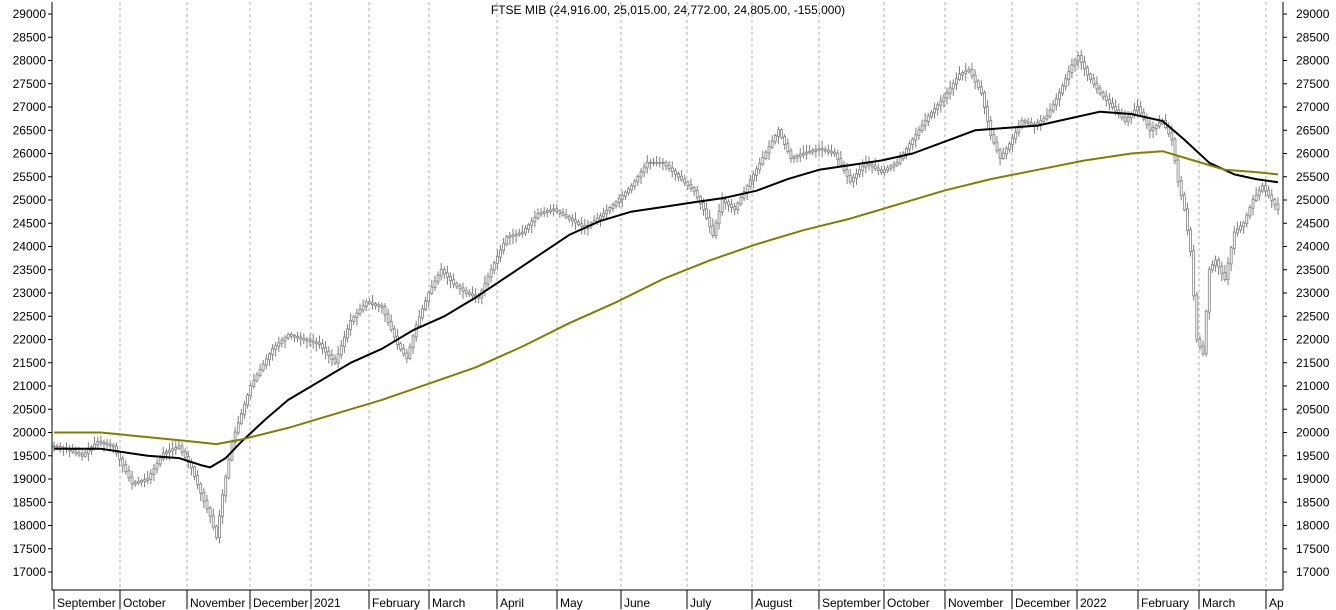 This screenshot has height=610, width=1336. Describe the element at coordinates (30, 14) in the screenshot. I see `y-tick-label-left: 29000` at that location.